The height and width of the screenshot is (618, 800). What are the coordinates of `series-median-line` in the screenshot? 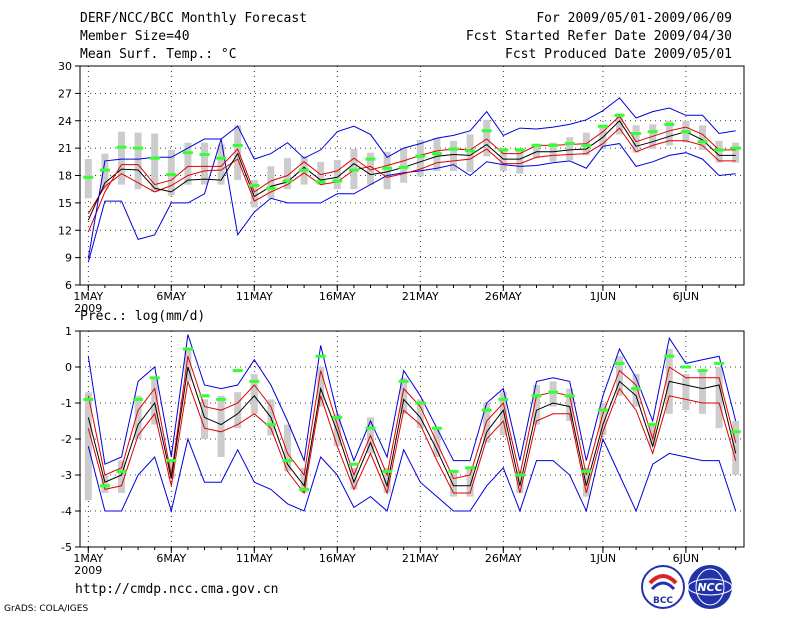 It's located at (411, 170).